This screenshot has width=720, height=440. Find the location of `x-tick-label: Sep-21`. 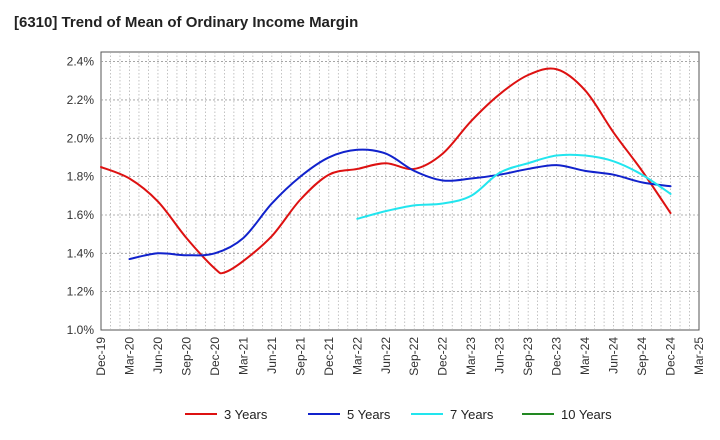

x-tick-label: Sep-21 is located at coordinates (300, 356).